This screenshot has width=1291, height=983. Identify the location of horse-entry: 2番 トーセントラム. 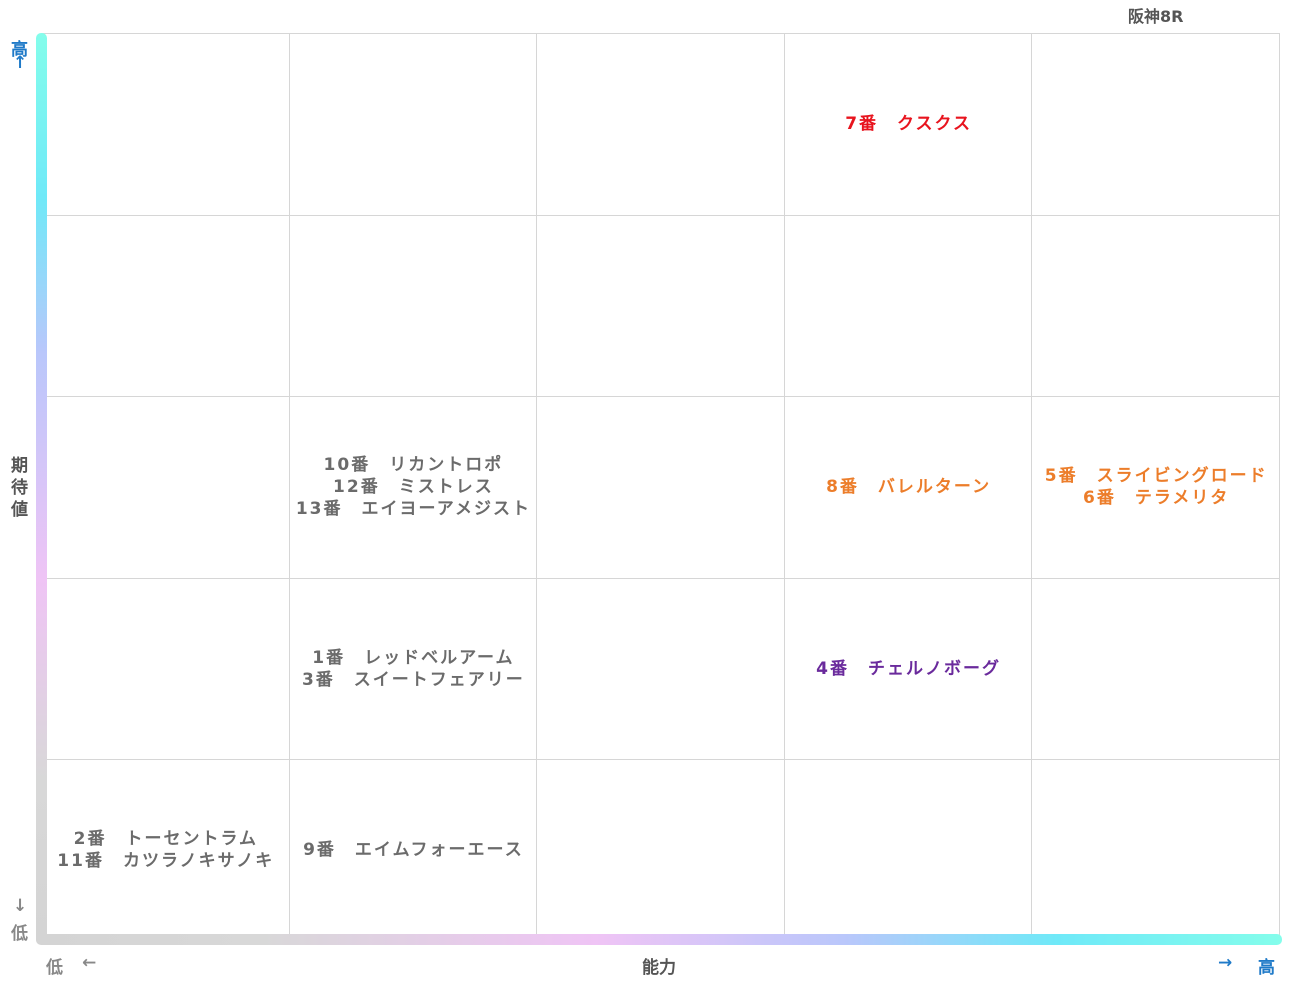
(165, 839).